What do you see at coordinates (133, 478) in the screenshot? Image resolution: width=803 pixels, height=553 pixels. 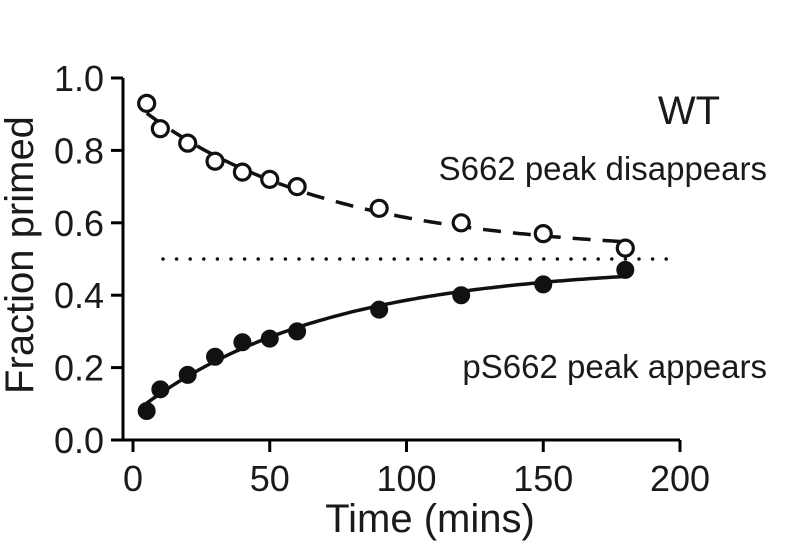 I see `x-tick-label: 0` at bounding box center [133, 478].